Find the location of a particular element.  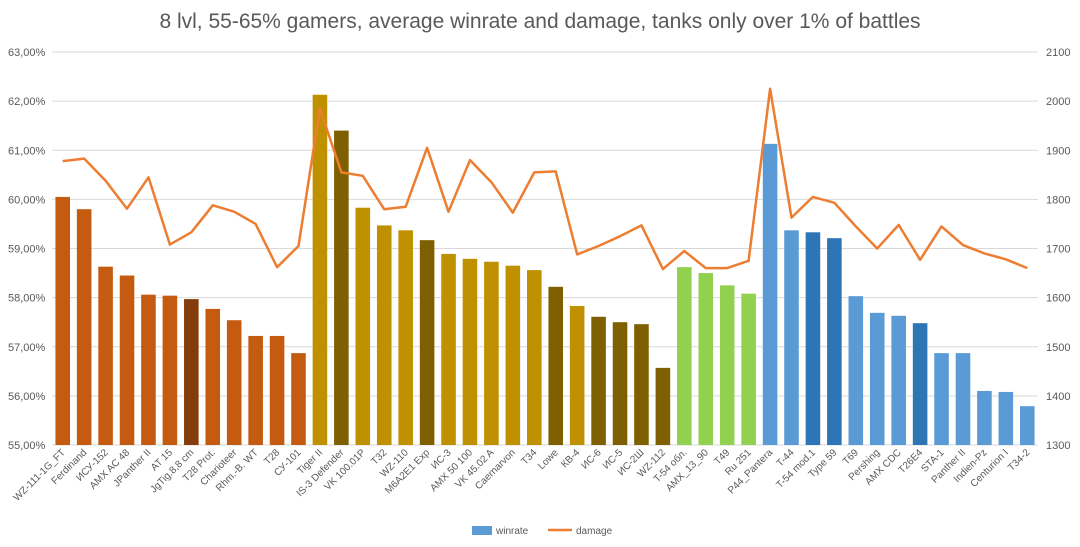

legend-swatch-winrate is located at coordinates (482, 530).